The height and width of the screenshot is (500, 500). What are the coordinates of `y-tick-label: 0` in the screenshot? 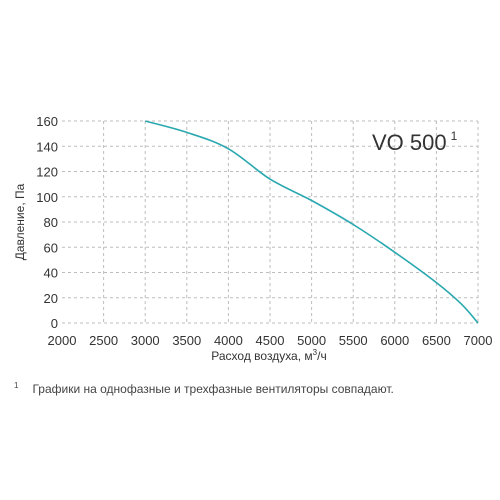 It's located at (54, 323).